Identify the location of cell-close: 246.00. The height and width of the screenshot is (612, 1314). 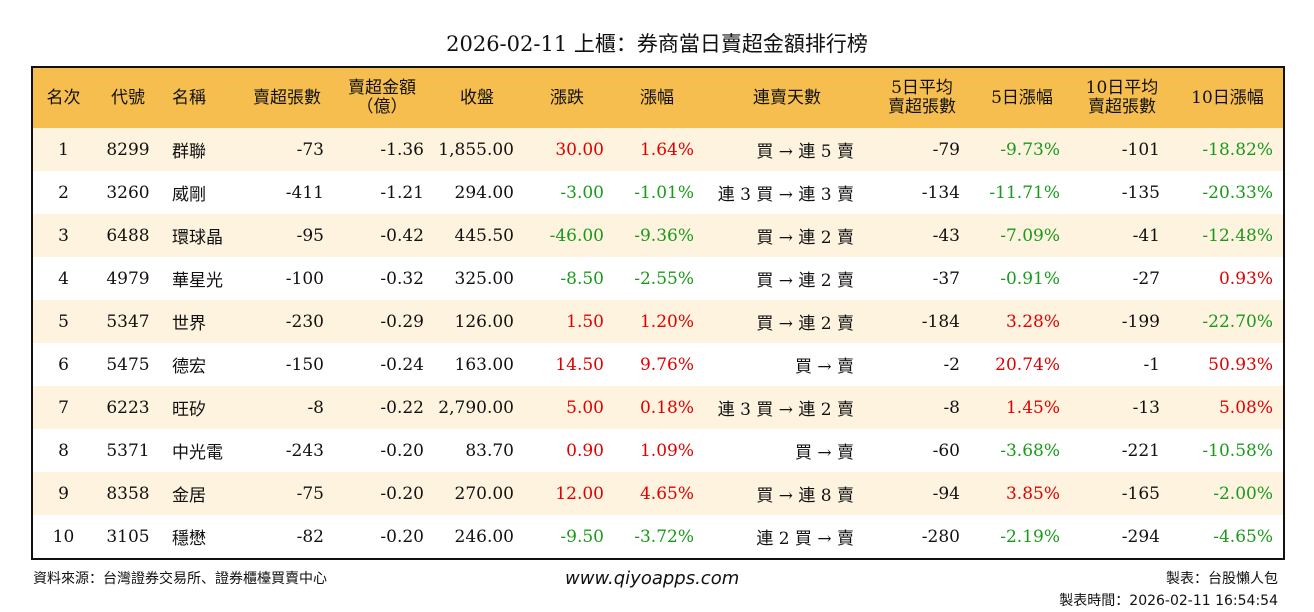
(484, 536).